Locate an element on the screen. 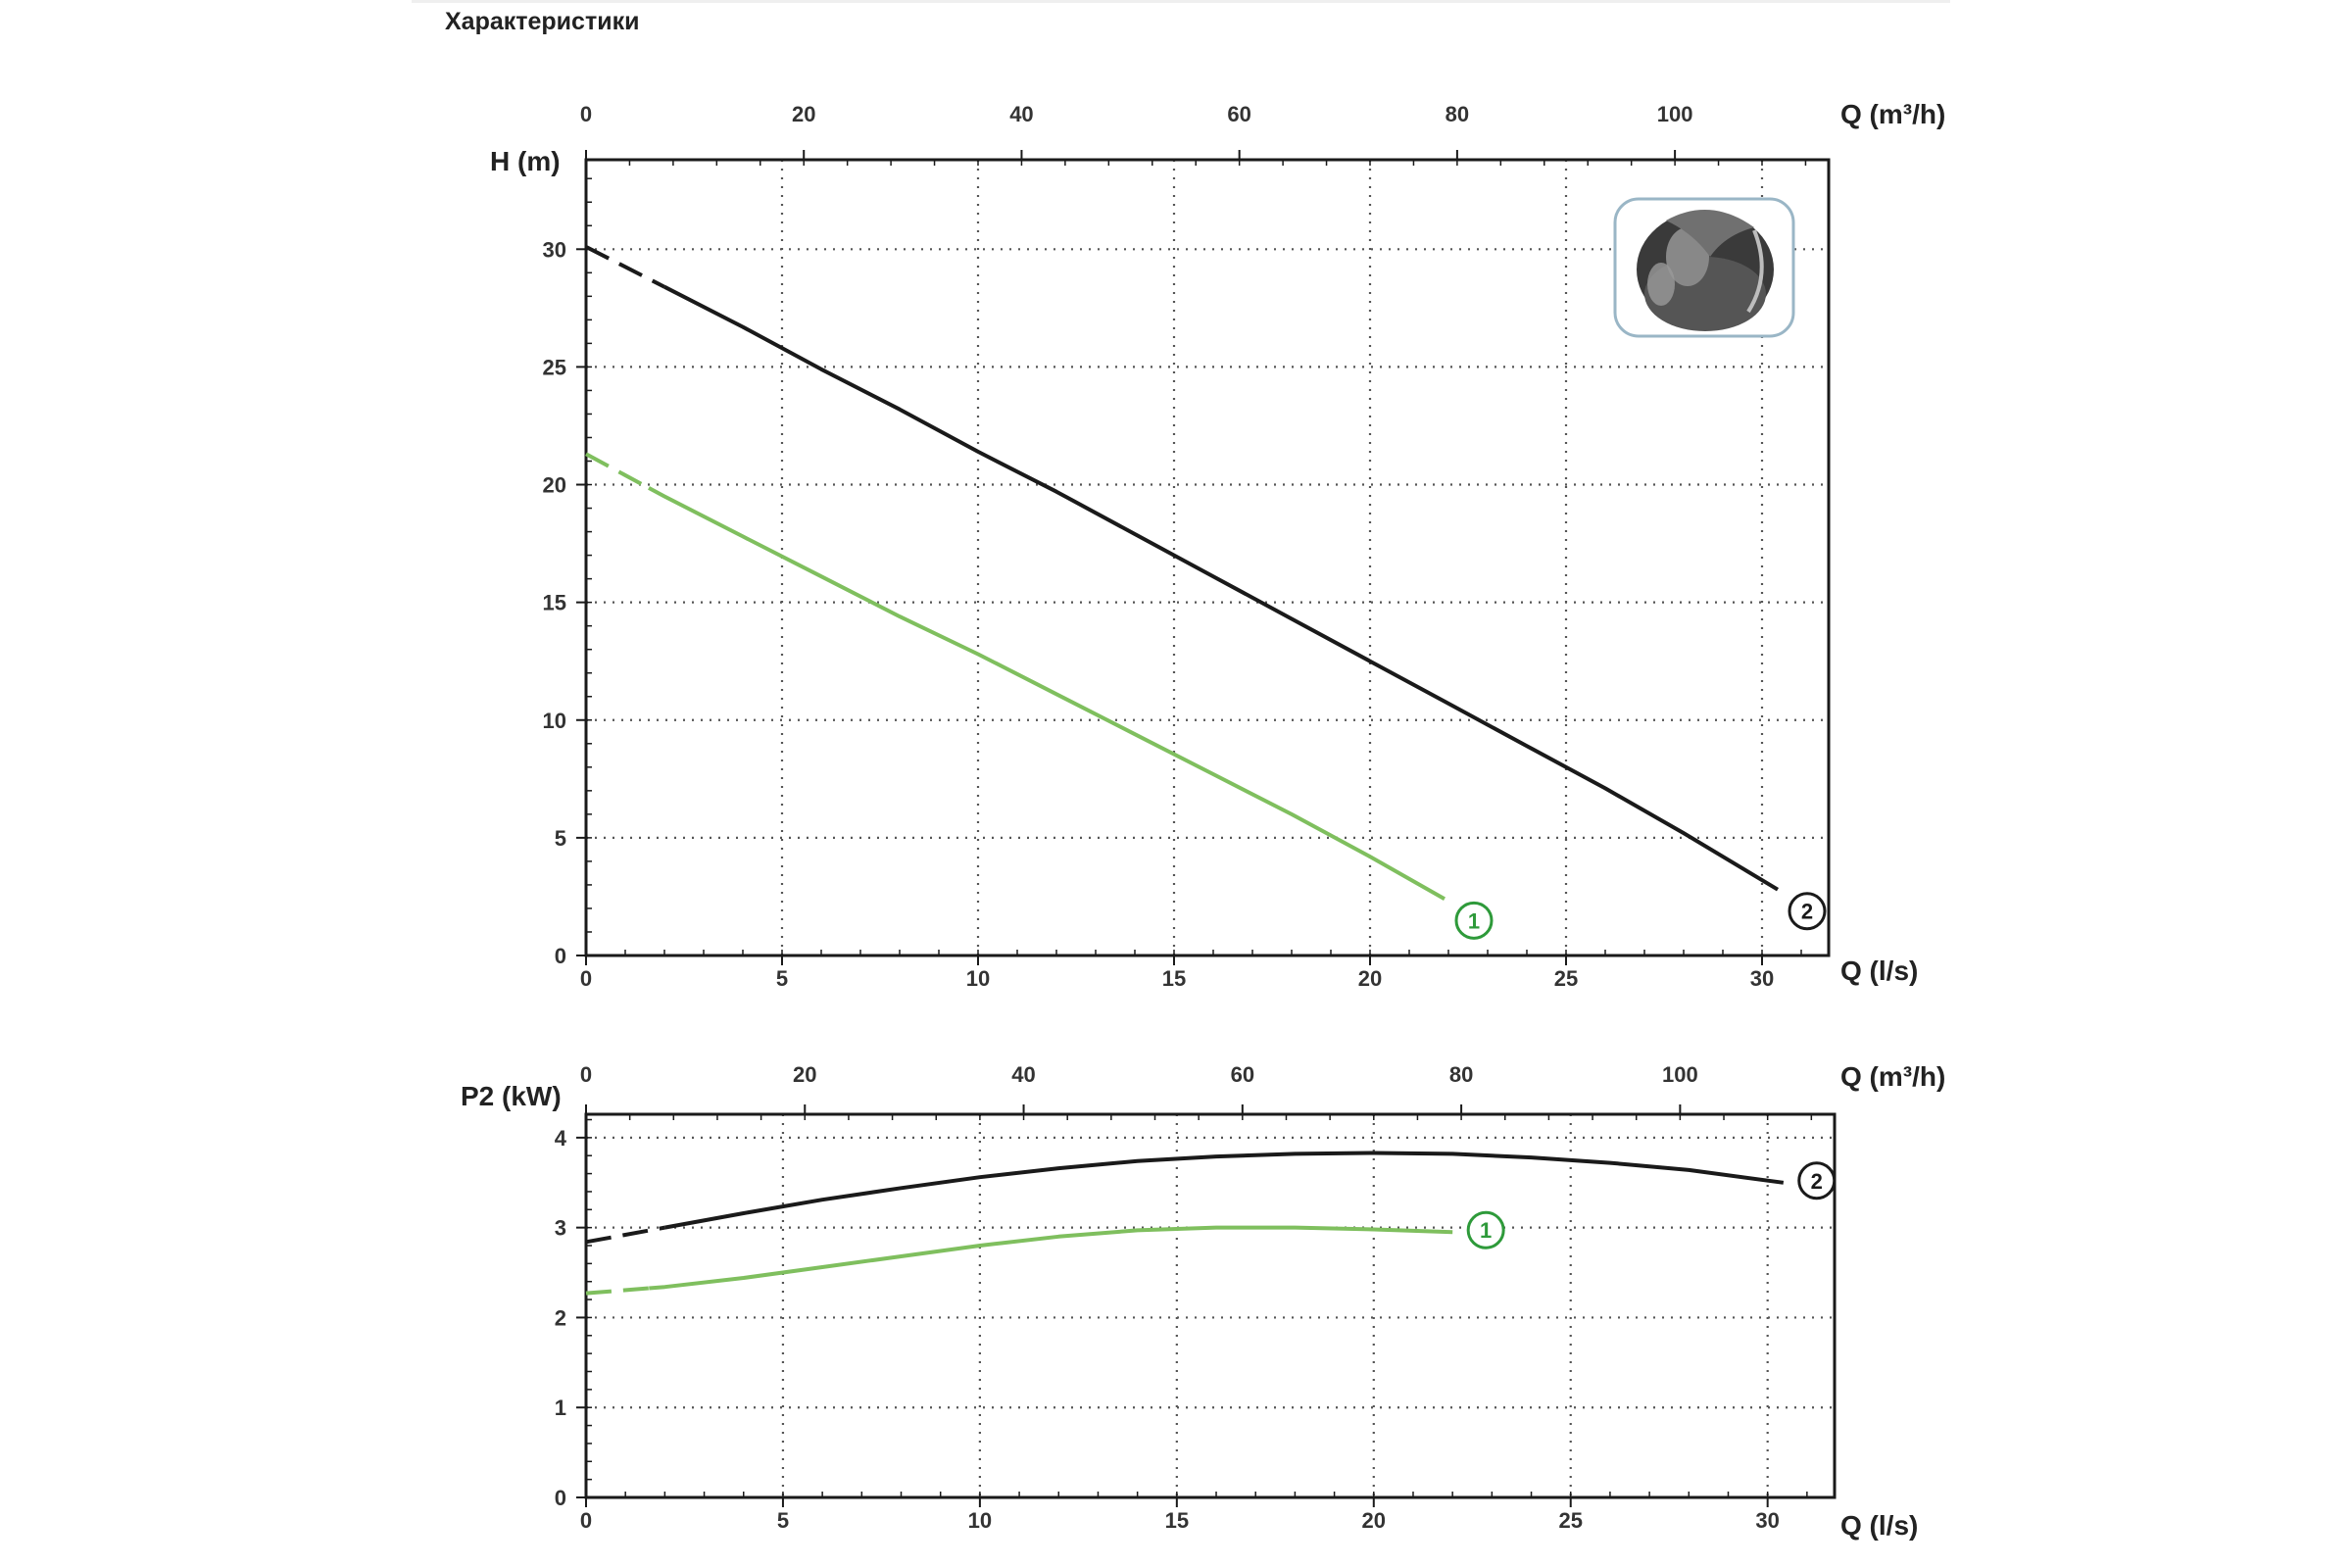  impeller-reflection is located at coordinates (1661, 284).